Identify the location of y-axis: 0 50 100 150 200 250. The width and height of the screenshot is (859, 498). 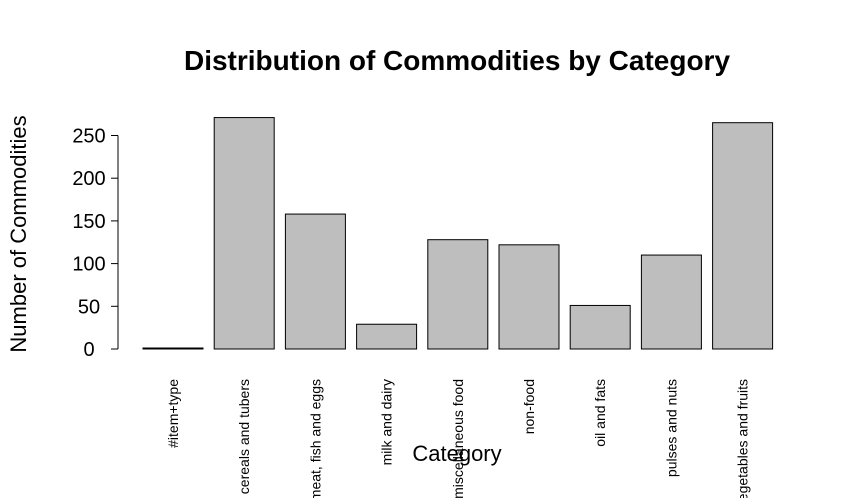
(95, 243).